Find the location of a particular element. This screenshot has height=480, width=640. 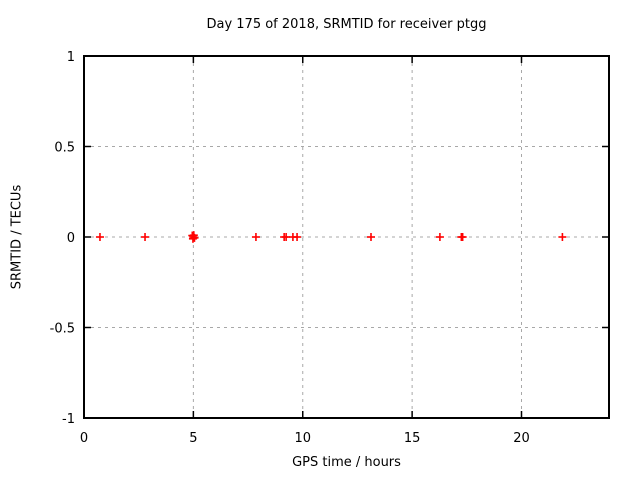

x-tick-label: 15 is located at coordinates (412, 438).